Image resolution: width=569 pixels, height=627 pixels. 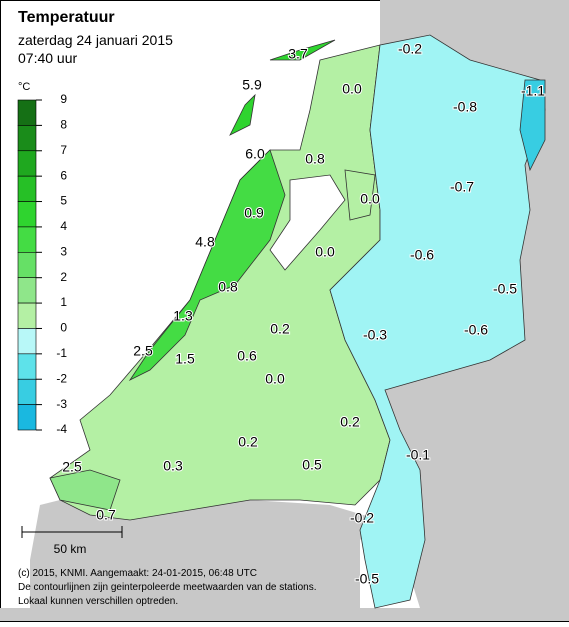 What do you see at coordinates (61, 429) in the screenshot?
I see `legend-tick-label: -4` at bounding box center [61, 429].